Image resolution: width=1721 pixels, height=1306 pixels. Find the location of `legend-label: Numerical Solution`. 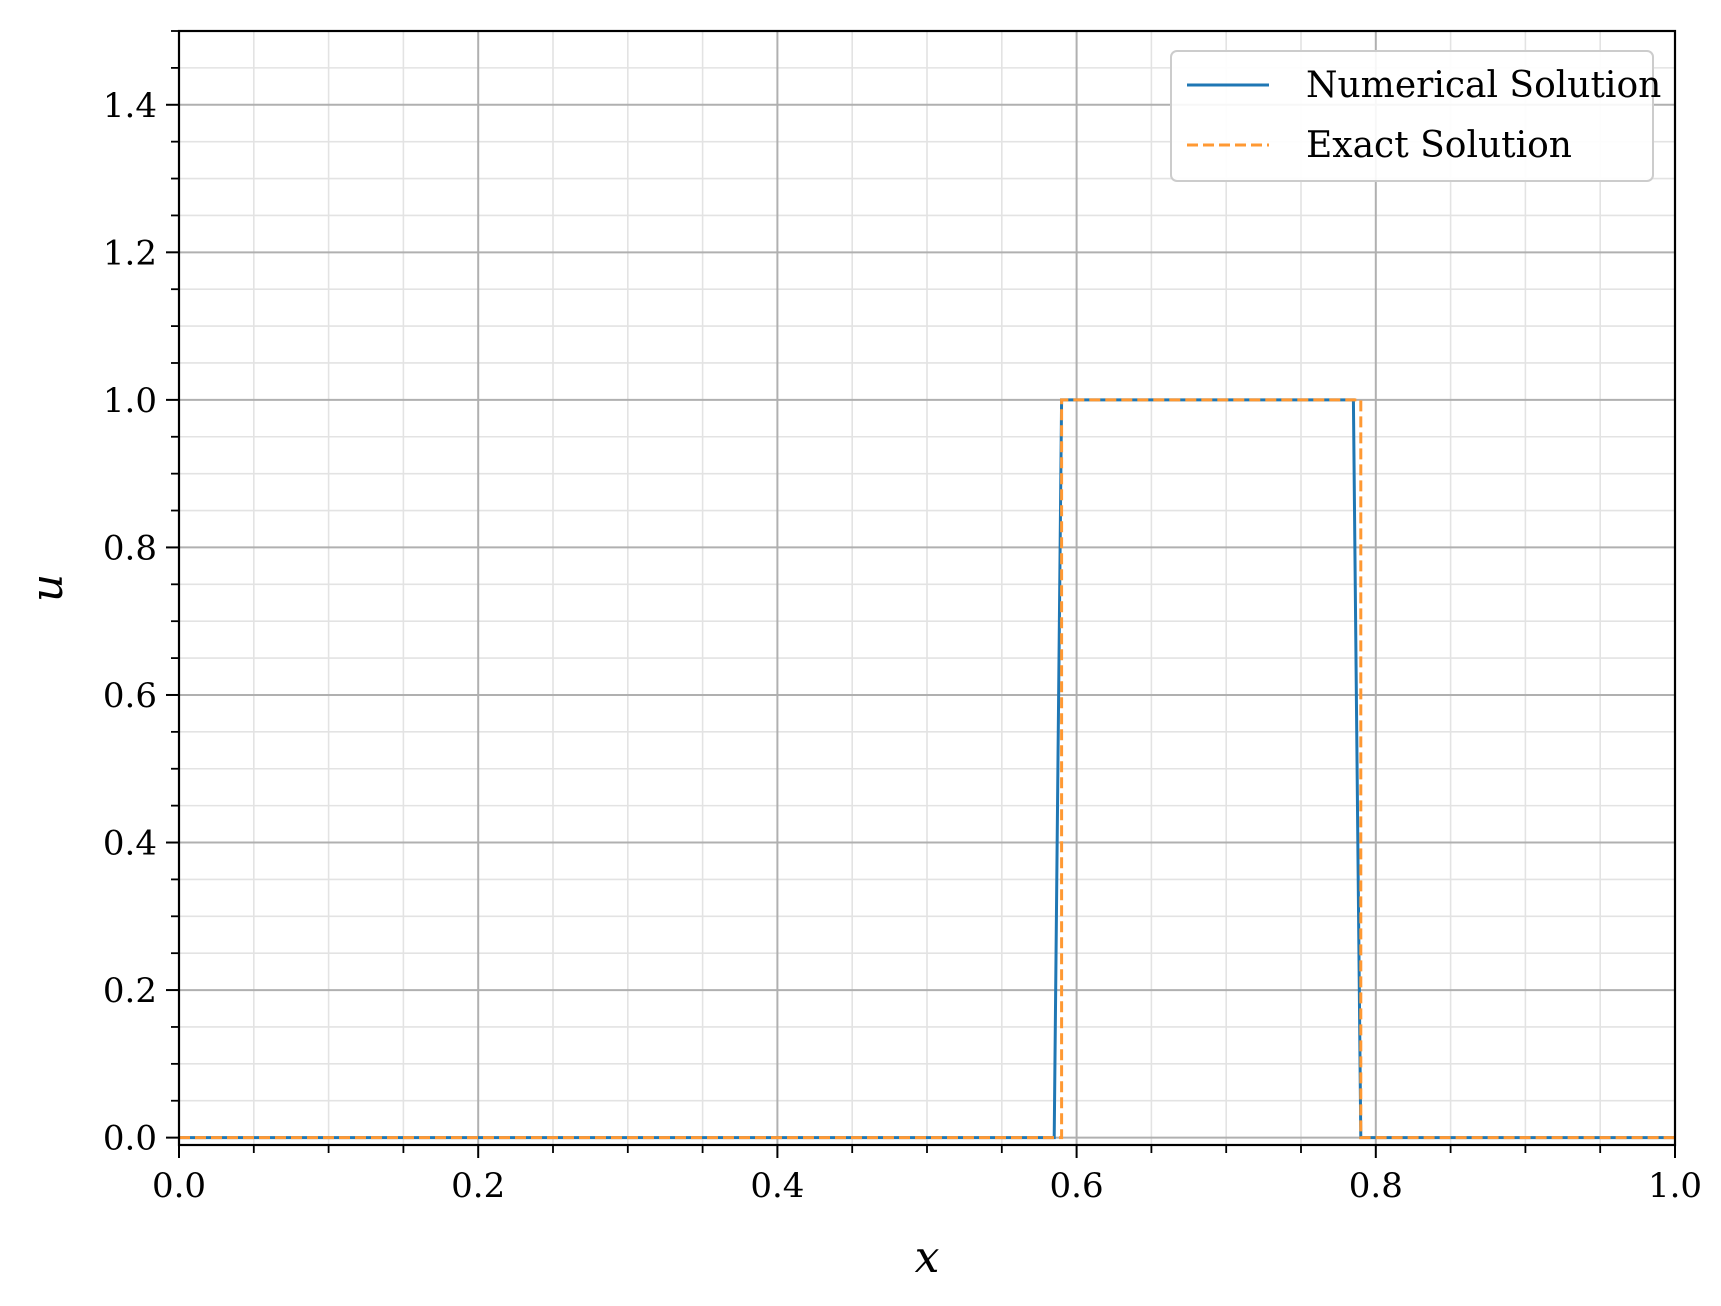

legend-label: Numerical Solution is located at coordinates (1483, 85).